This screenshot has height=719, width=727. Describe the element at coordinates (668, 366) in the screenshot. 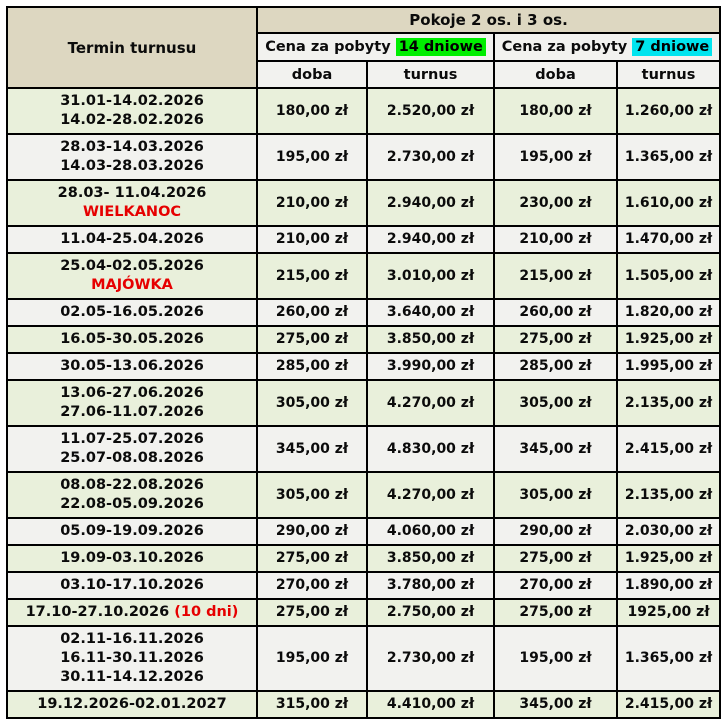

I see `price-cell: 1.995,00 zł` at that location.